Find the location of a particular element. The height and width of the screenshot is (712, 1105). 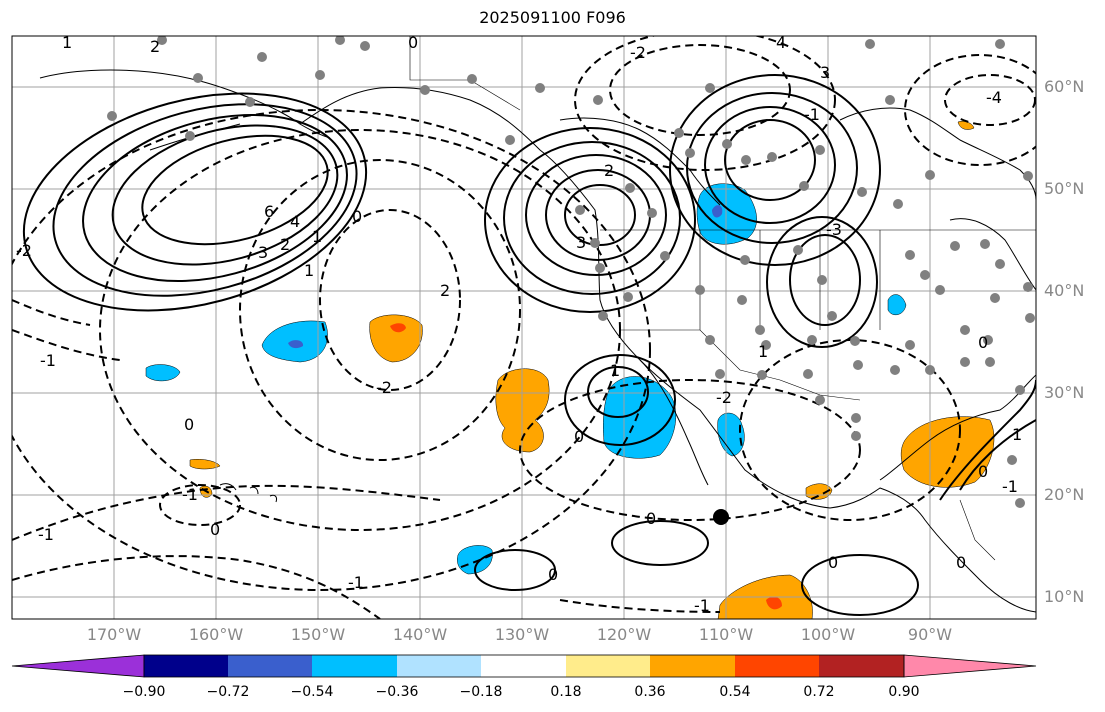

colorbar is located at coordinates (524, 666).